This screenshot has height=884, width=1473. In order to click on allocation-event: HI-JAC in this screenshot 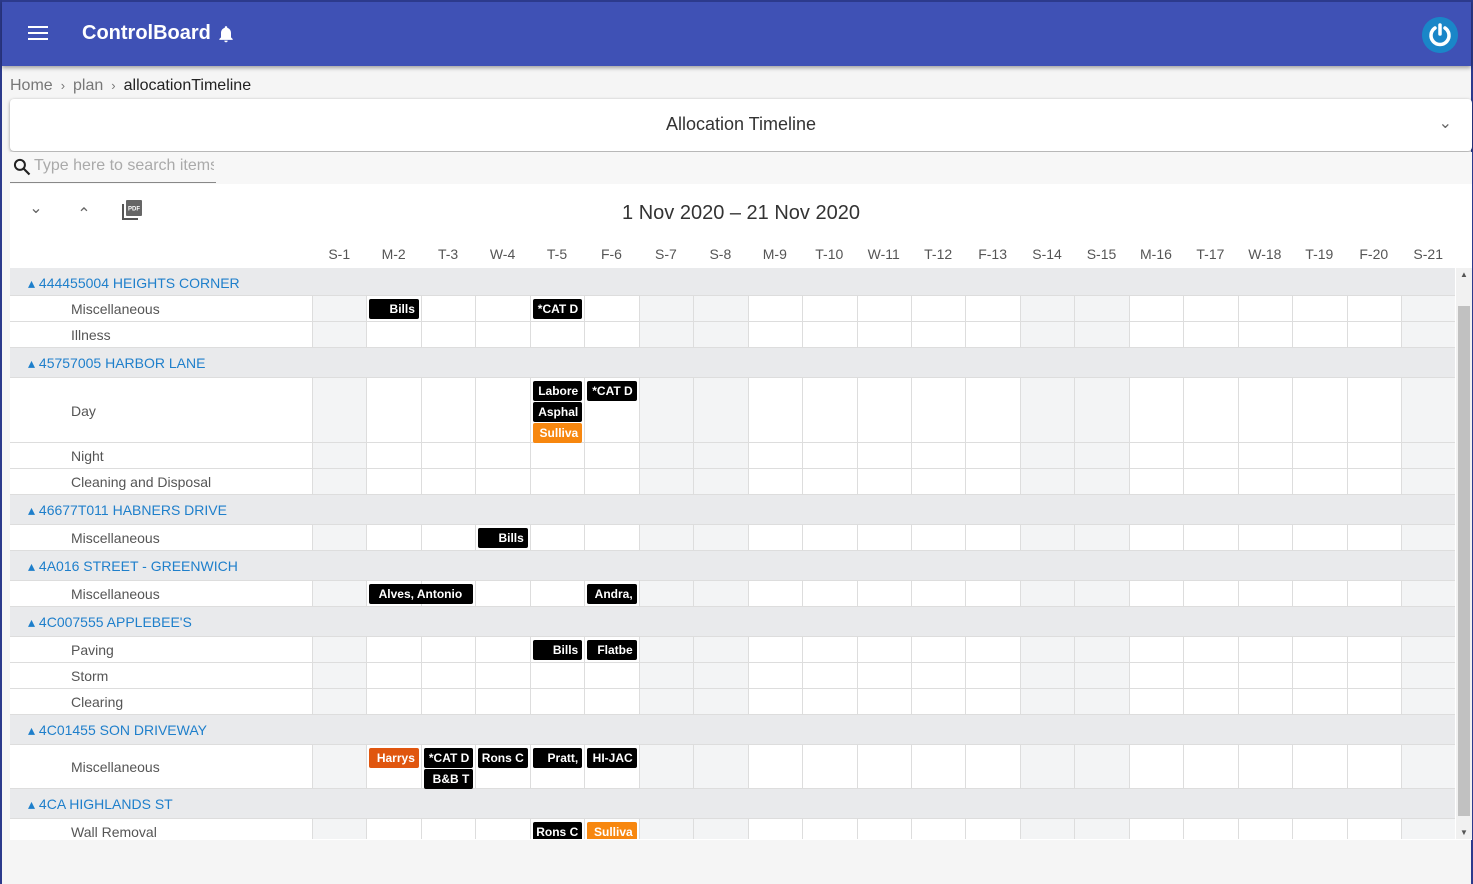, I will do `click(612, 758)`.